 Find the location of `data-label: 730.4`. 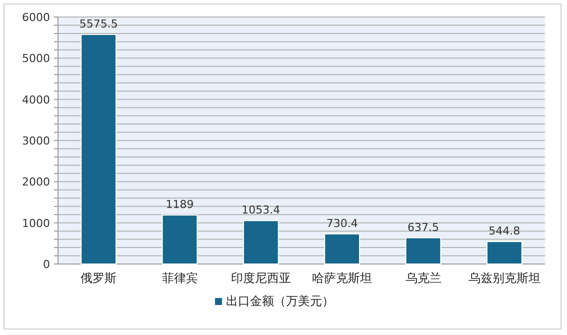

data-label: 730.4 is located at coordinates (342, 223).